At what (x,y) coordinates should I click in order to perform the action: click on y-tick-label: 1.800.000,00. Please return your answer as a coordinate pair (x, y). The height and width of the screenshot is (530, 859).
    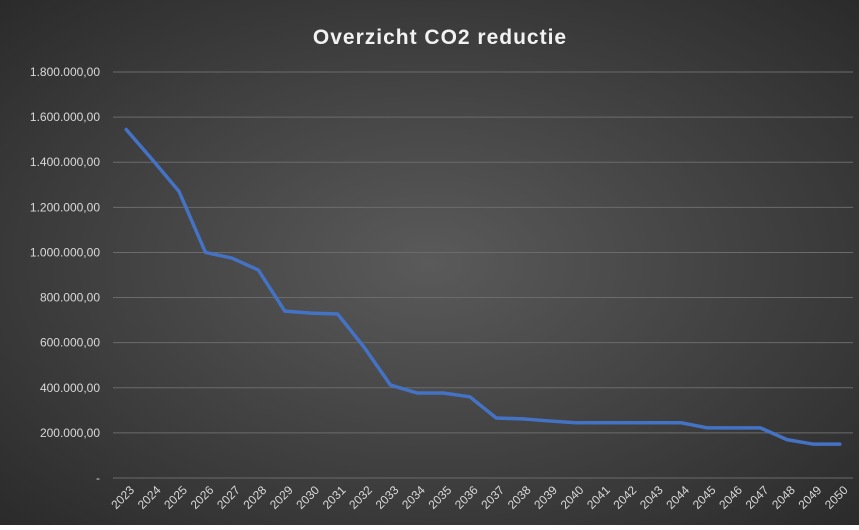
    Looking at the image, I should click on (65, 72).